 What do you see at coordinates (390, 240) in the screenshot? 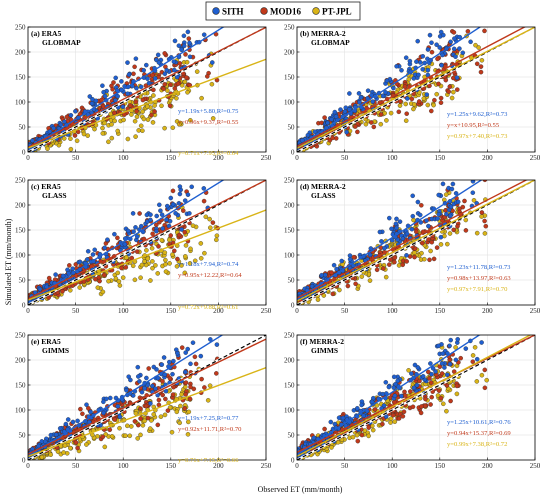
I see `regression-line-sith` at bounding box center [390, 240].